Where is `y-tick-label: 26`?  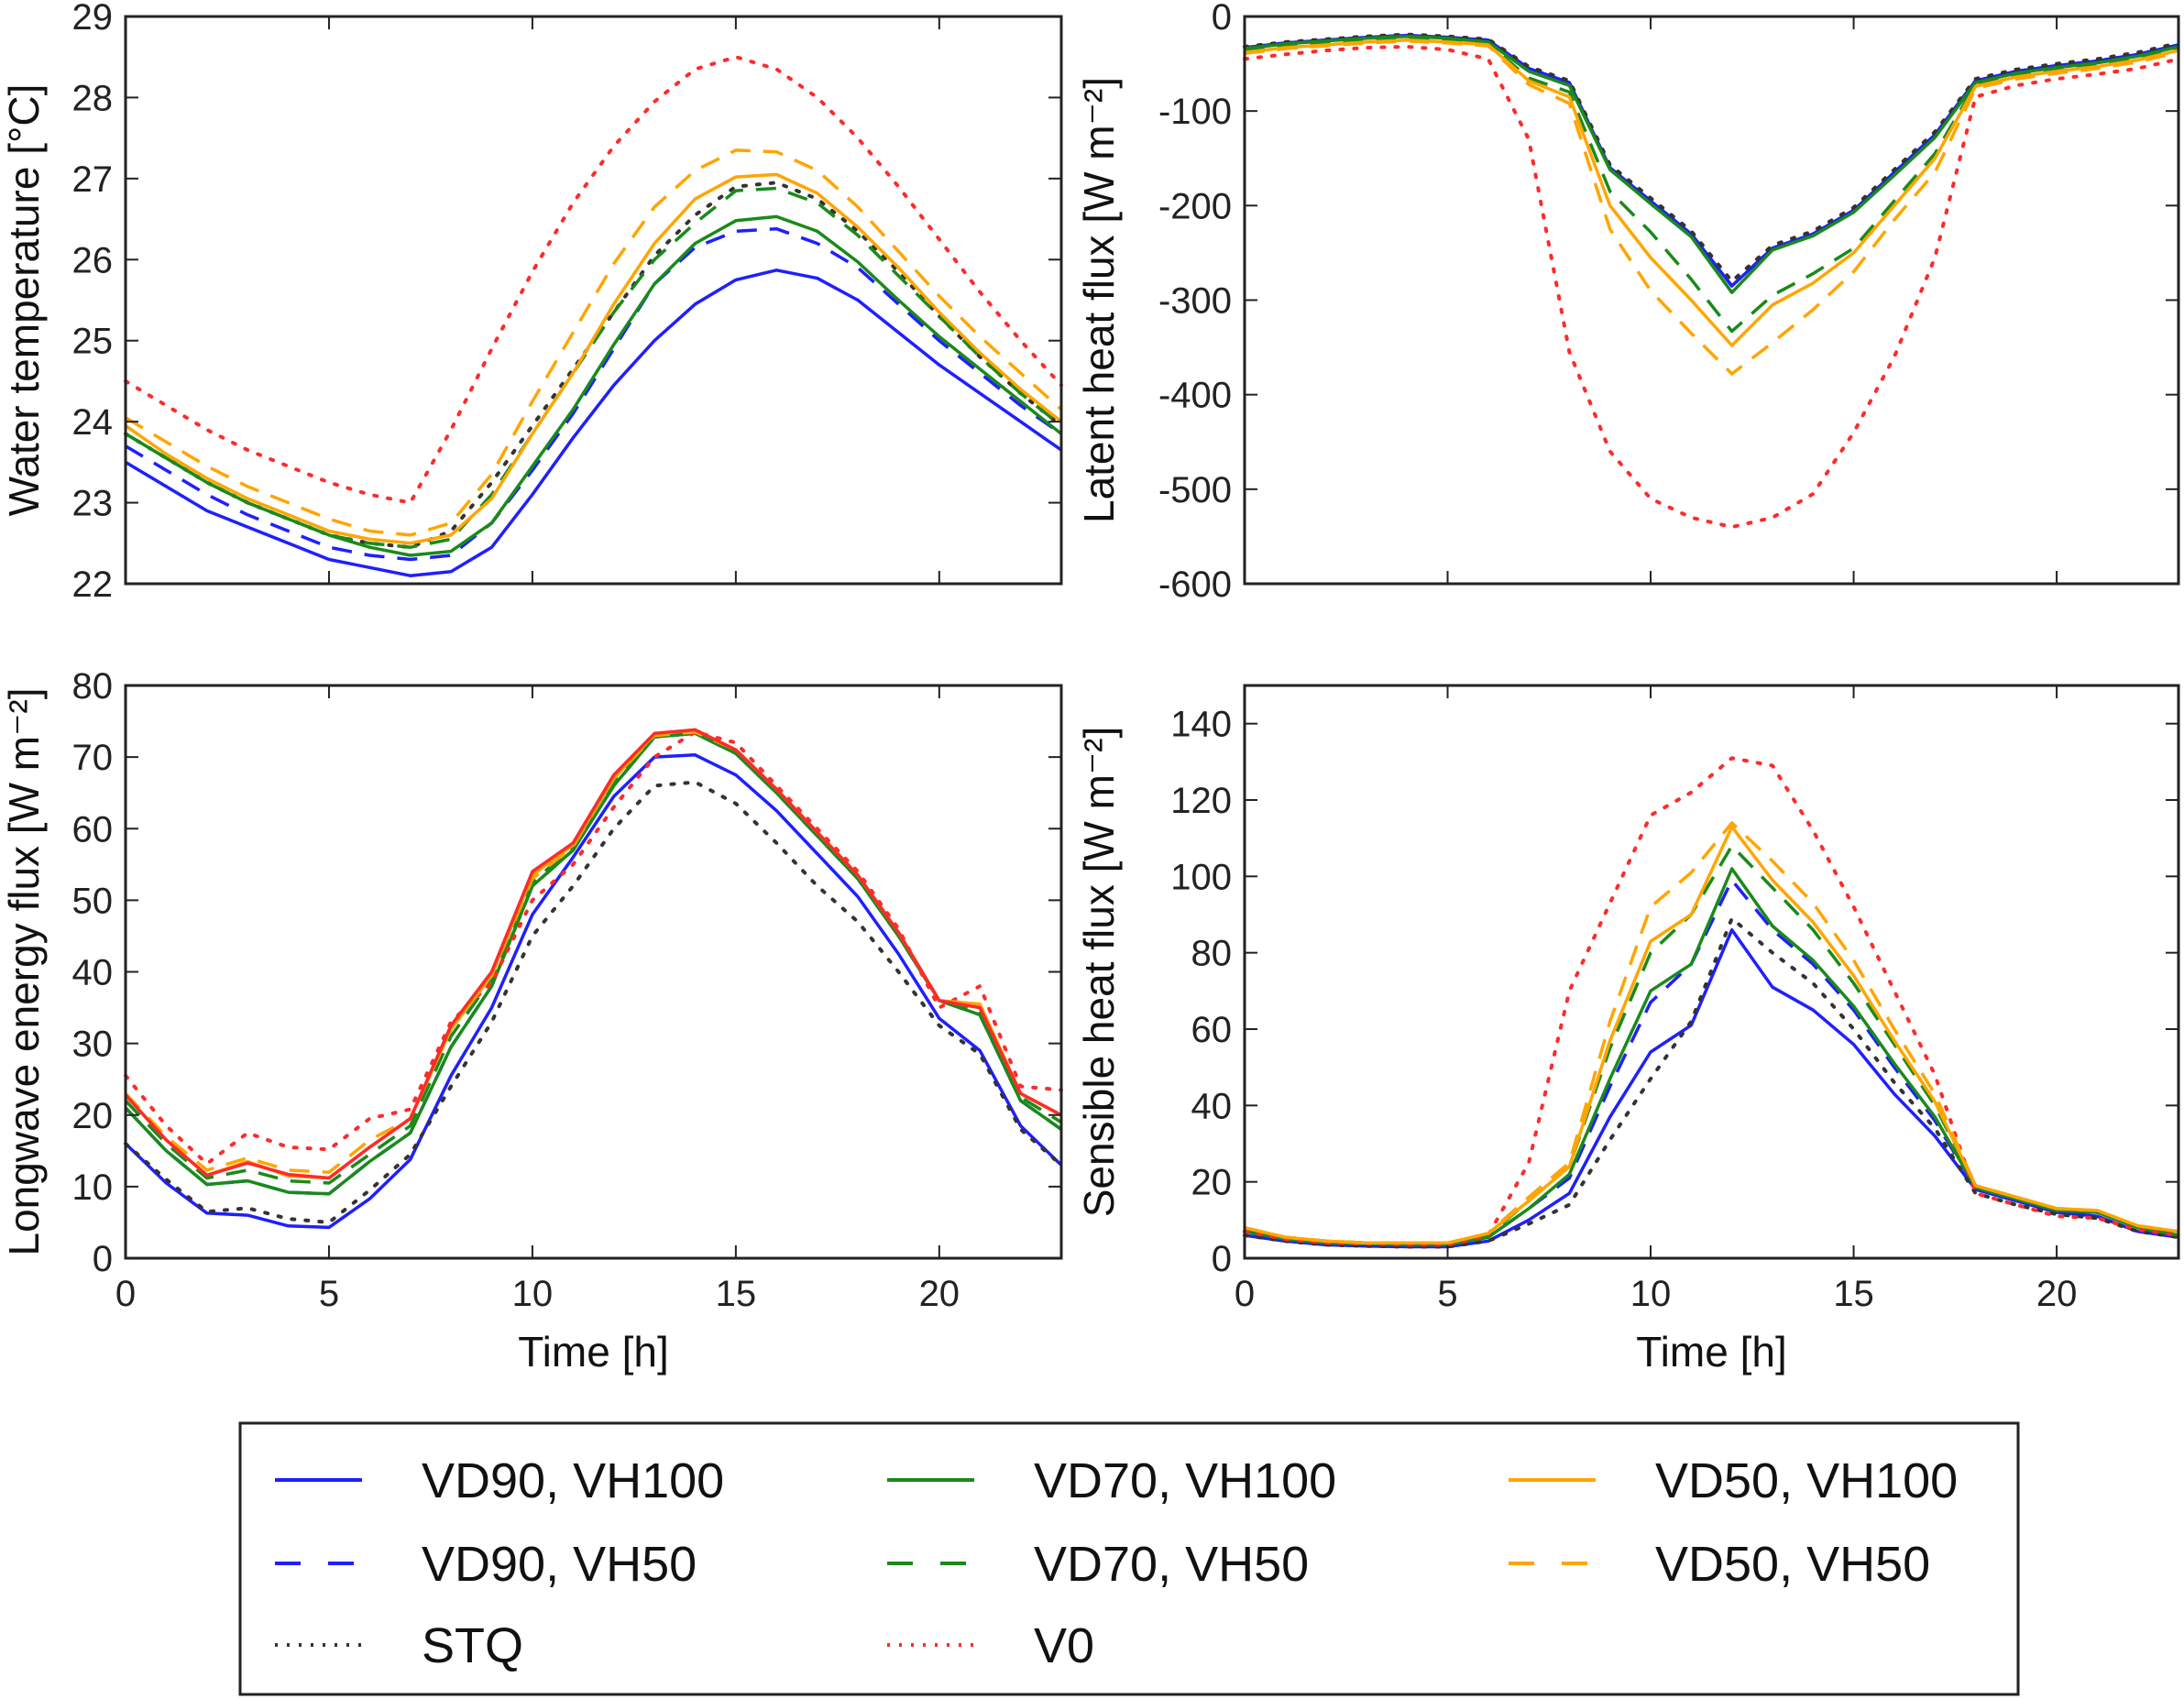
y-tick-label: 26 is located at coordinates (93, 260).